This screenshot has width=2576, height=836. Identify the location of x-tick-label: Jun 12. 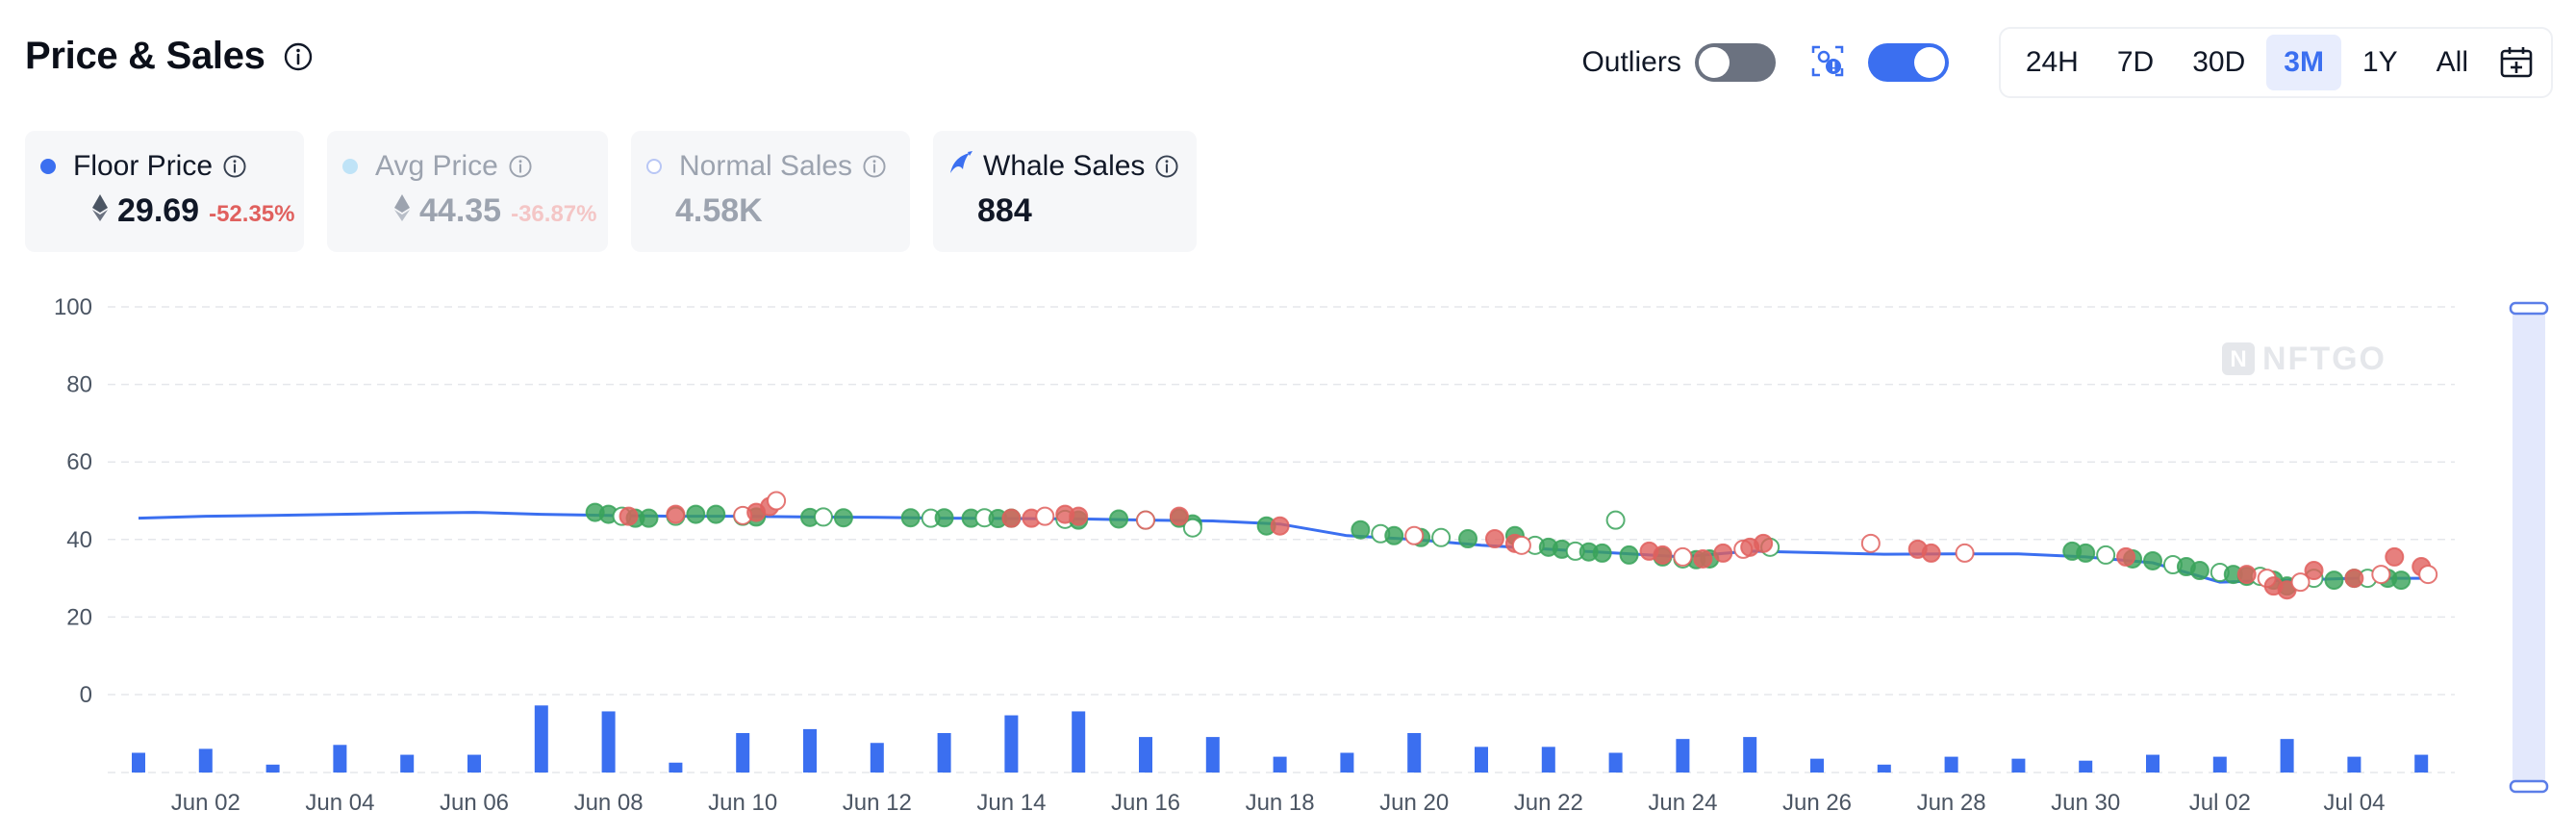
(878, 803).